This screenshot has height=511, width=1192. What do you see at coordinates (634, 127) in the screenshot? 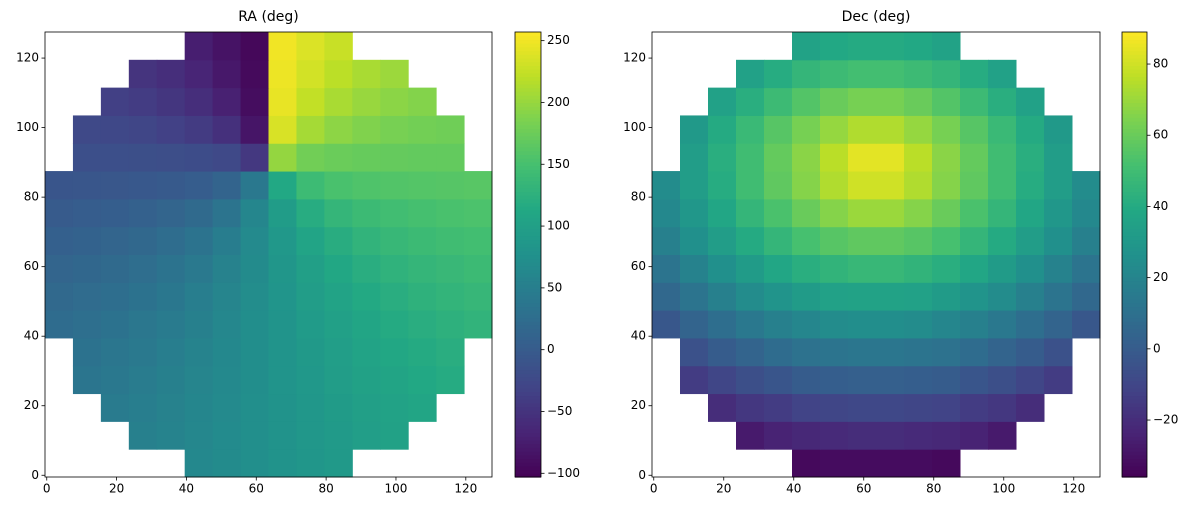
I see `y-tick-label: 100` at bounding box center [634, 127].